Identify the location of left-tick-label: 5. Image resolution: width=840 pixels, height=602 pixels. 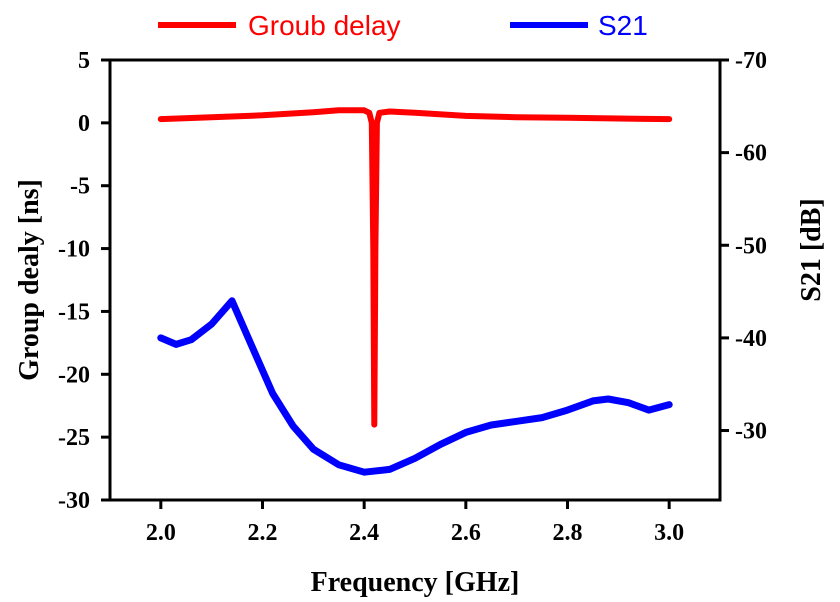
(84, 61).